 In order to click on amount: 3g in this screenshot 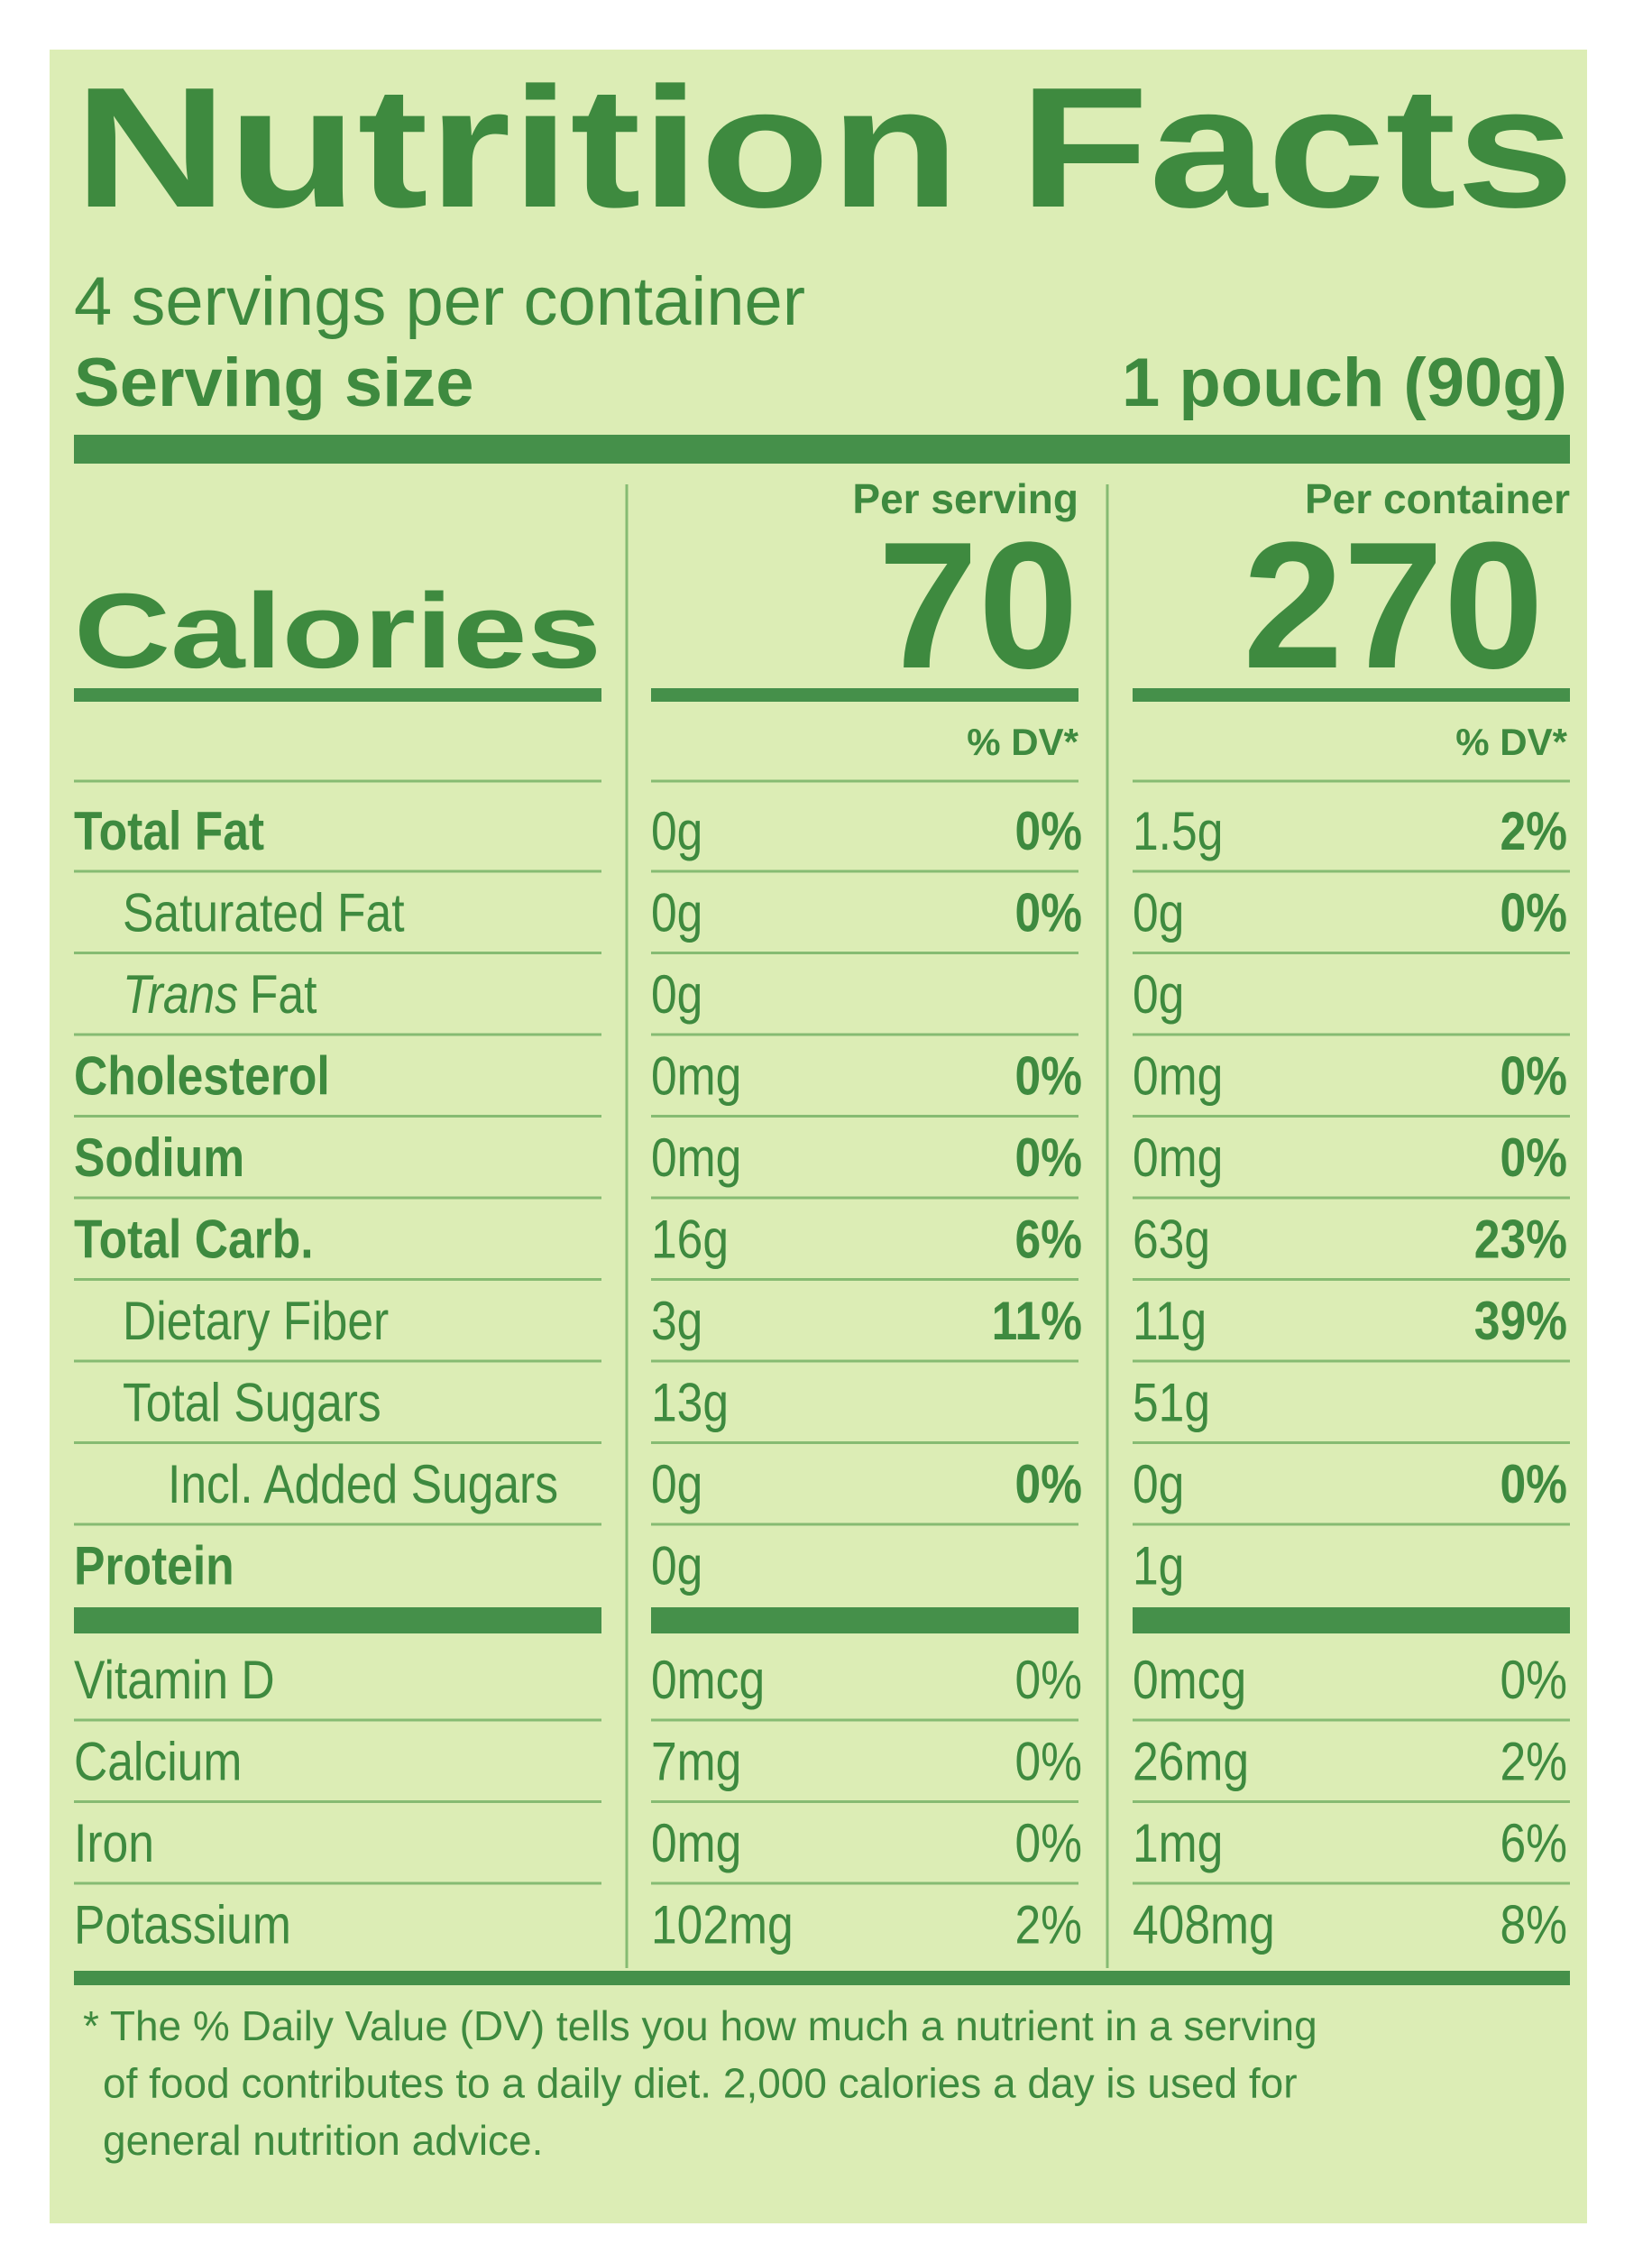, I will do `click(677, 1320)`.